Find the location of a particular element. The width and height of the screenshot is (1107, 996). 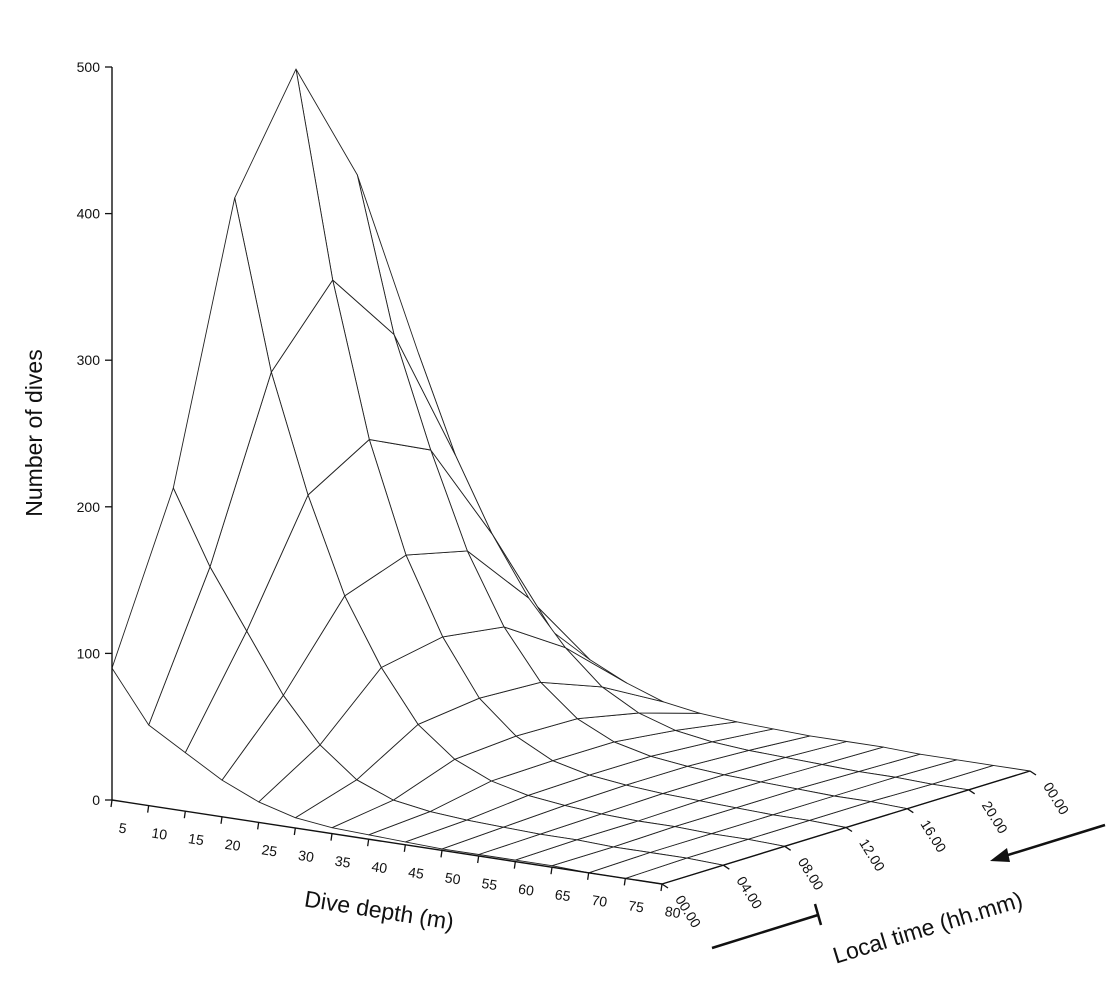

depth-tick-label: 5 is located at coordinates (123, 828).